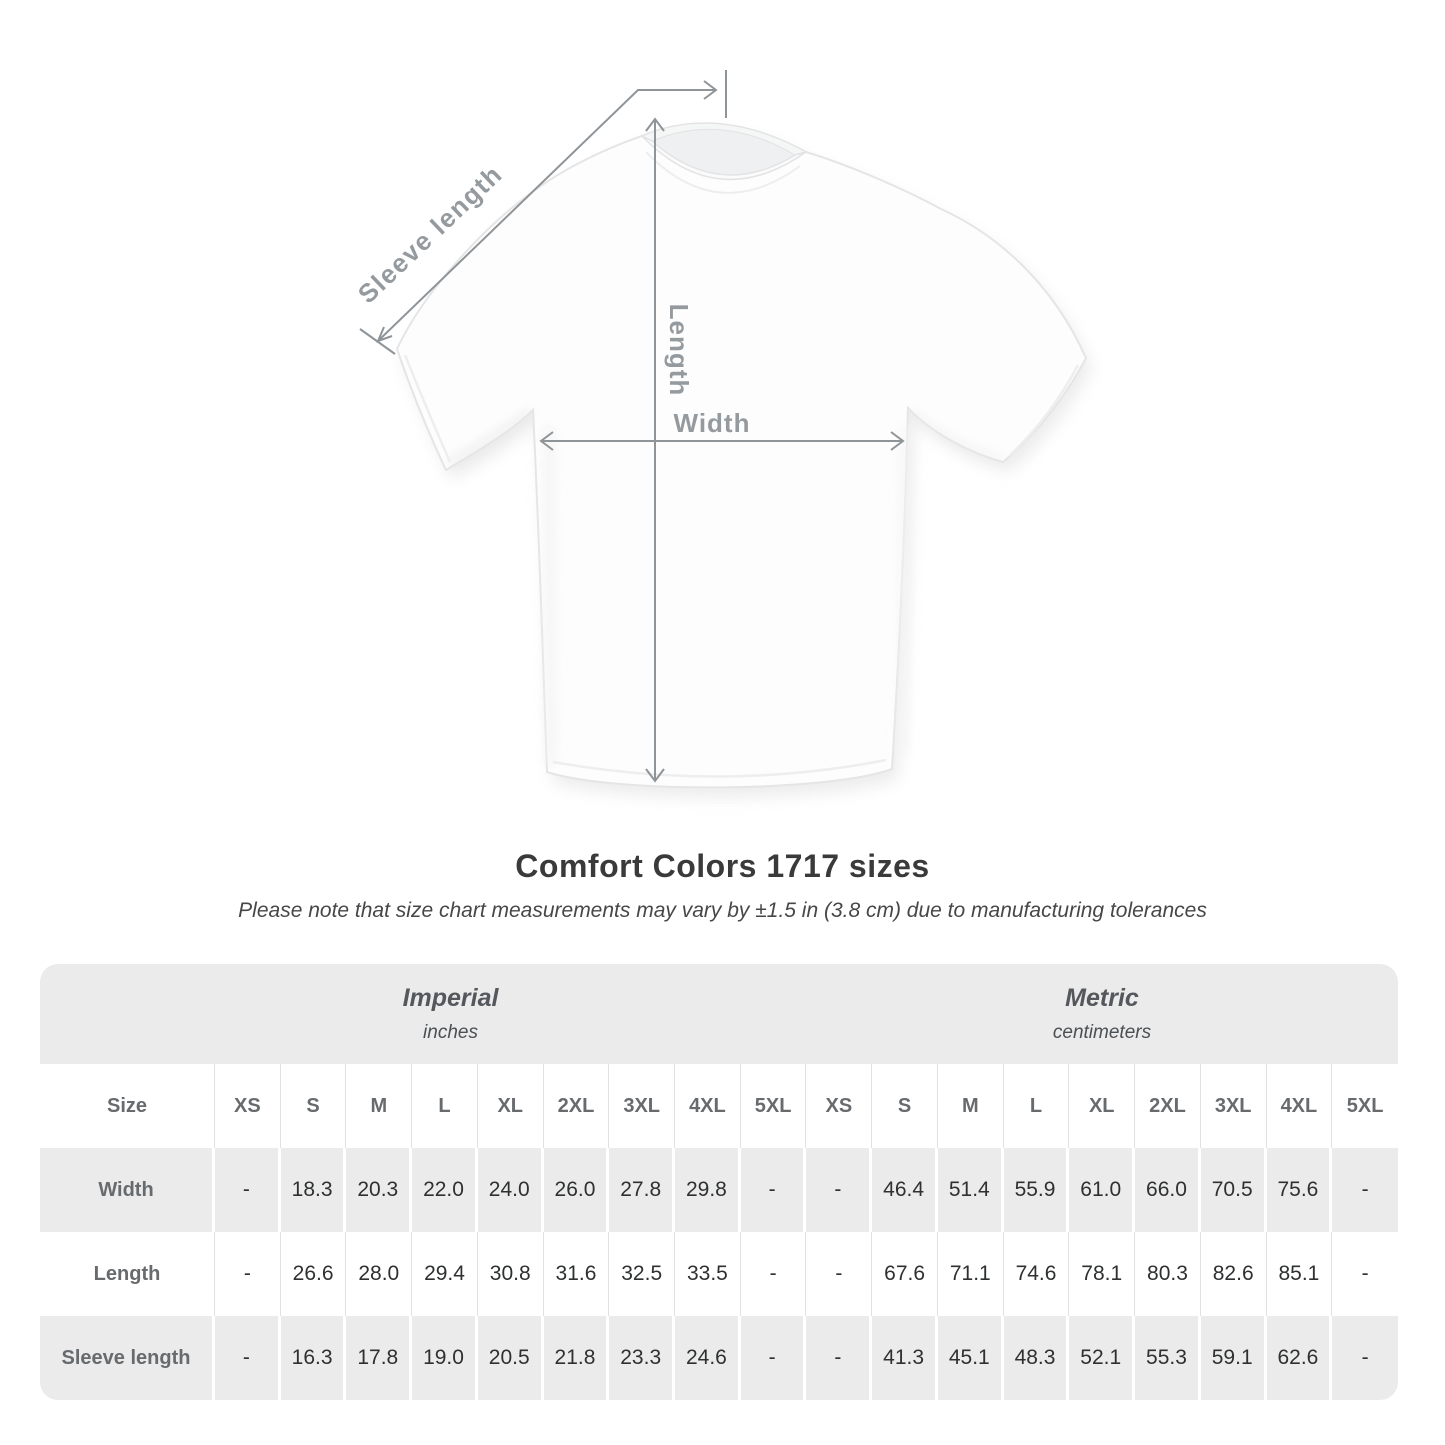  I want to click on length-arrow, so click(655, 450).